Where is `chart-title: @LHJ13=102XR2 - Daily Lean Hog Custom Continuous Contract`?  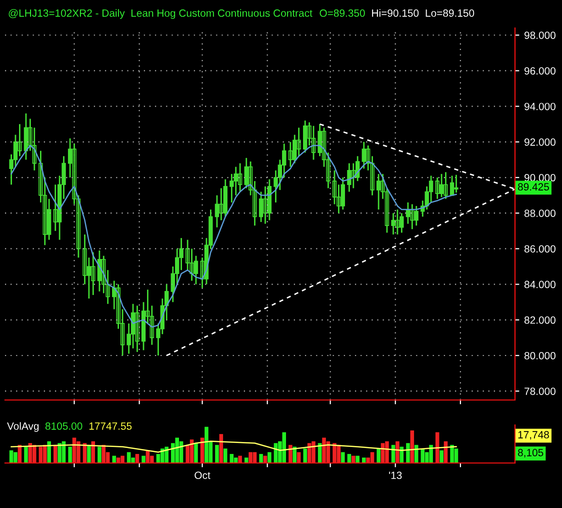
chart-title: @LHJ13=102XR2 - Daily Lean Hog Custom Continuous Contract is located at coordinates (160, 14).